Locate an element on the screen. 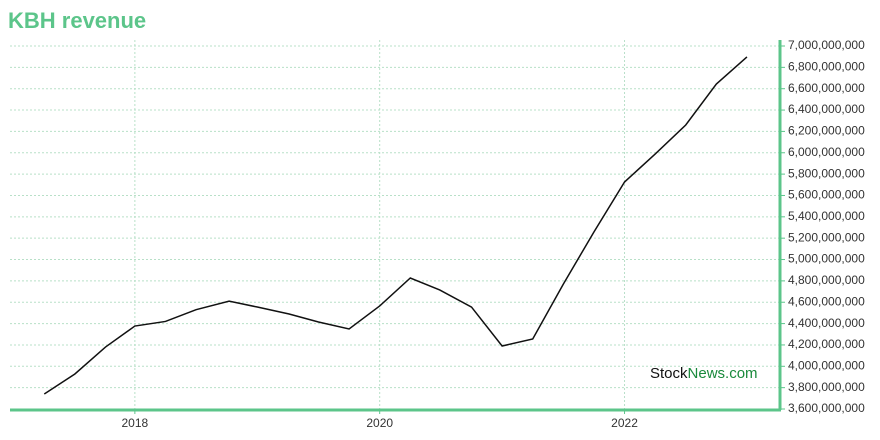  x-tick-label: 2020 is located at coordinates (379, 423).